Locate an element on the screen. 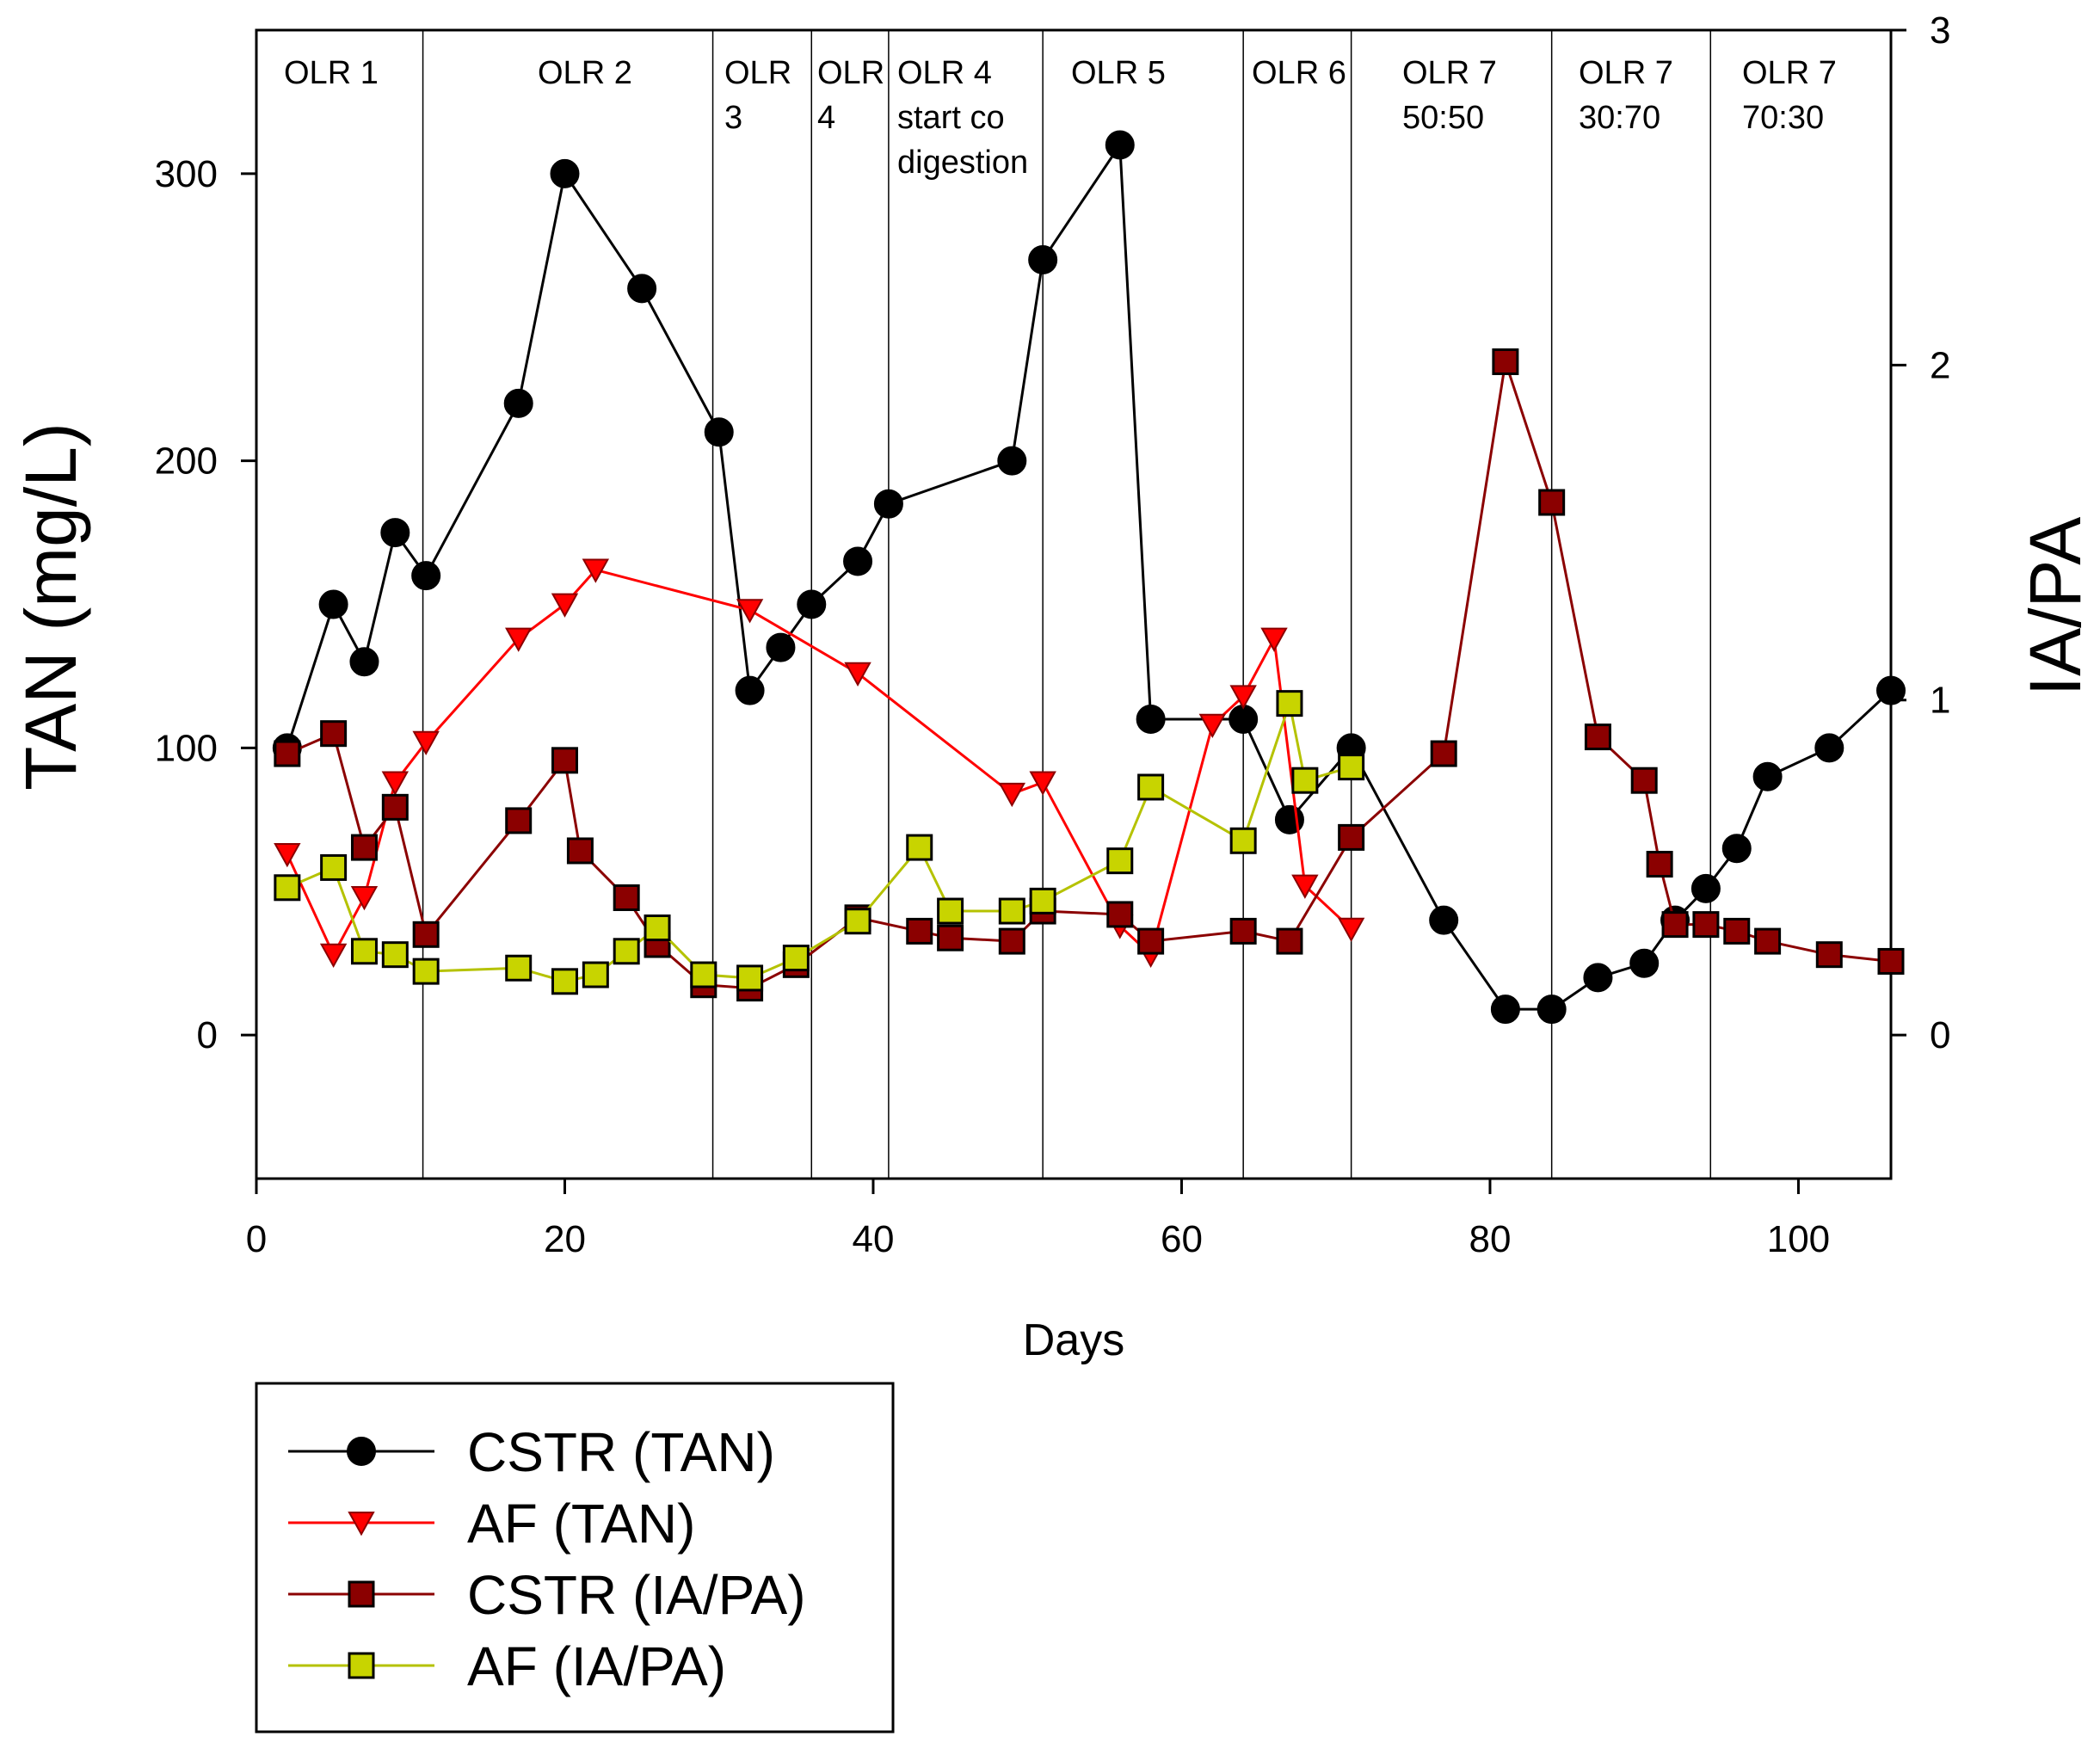 This screenshot has width=2100, height=1755. region-label: OLR 5 is located at coordinates (1118, 73).